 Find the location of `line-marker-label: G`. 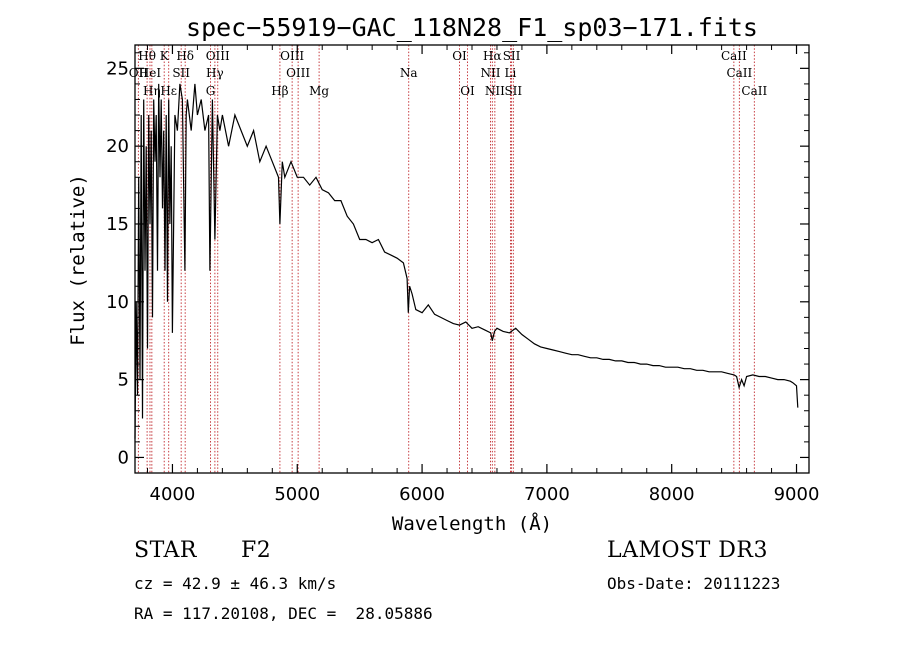

line-marker-label: G is located at coordinates (211, 91).